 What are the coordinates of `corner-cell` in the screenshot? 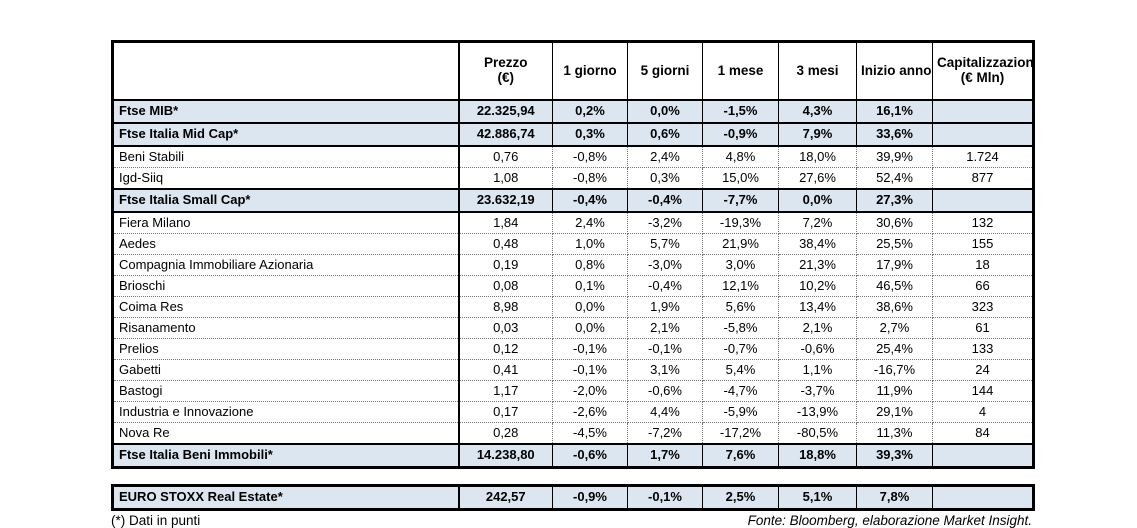 It's located at (286, 71).